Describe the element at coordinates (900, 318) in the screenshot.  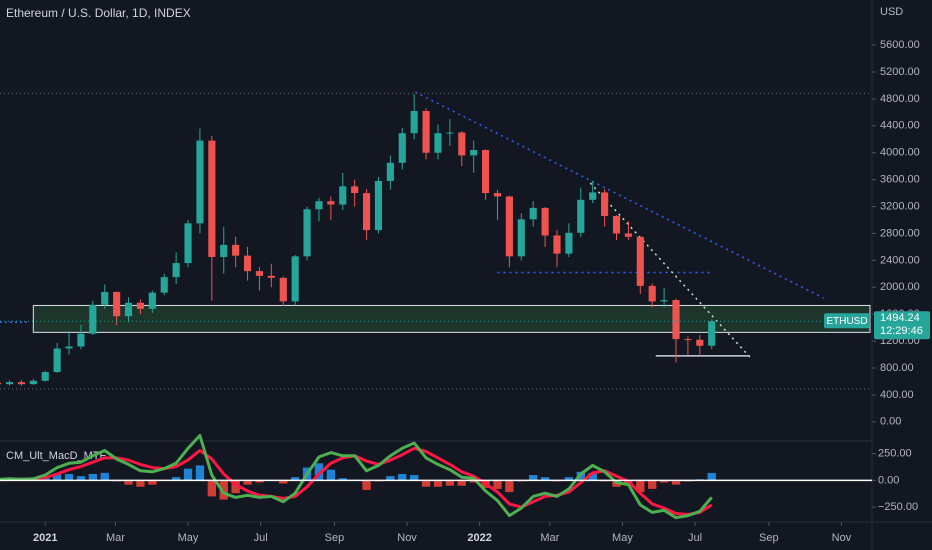
I see `last-price-label: 1494.24` at that location.